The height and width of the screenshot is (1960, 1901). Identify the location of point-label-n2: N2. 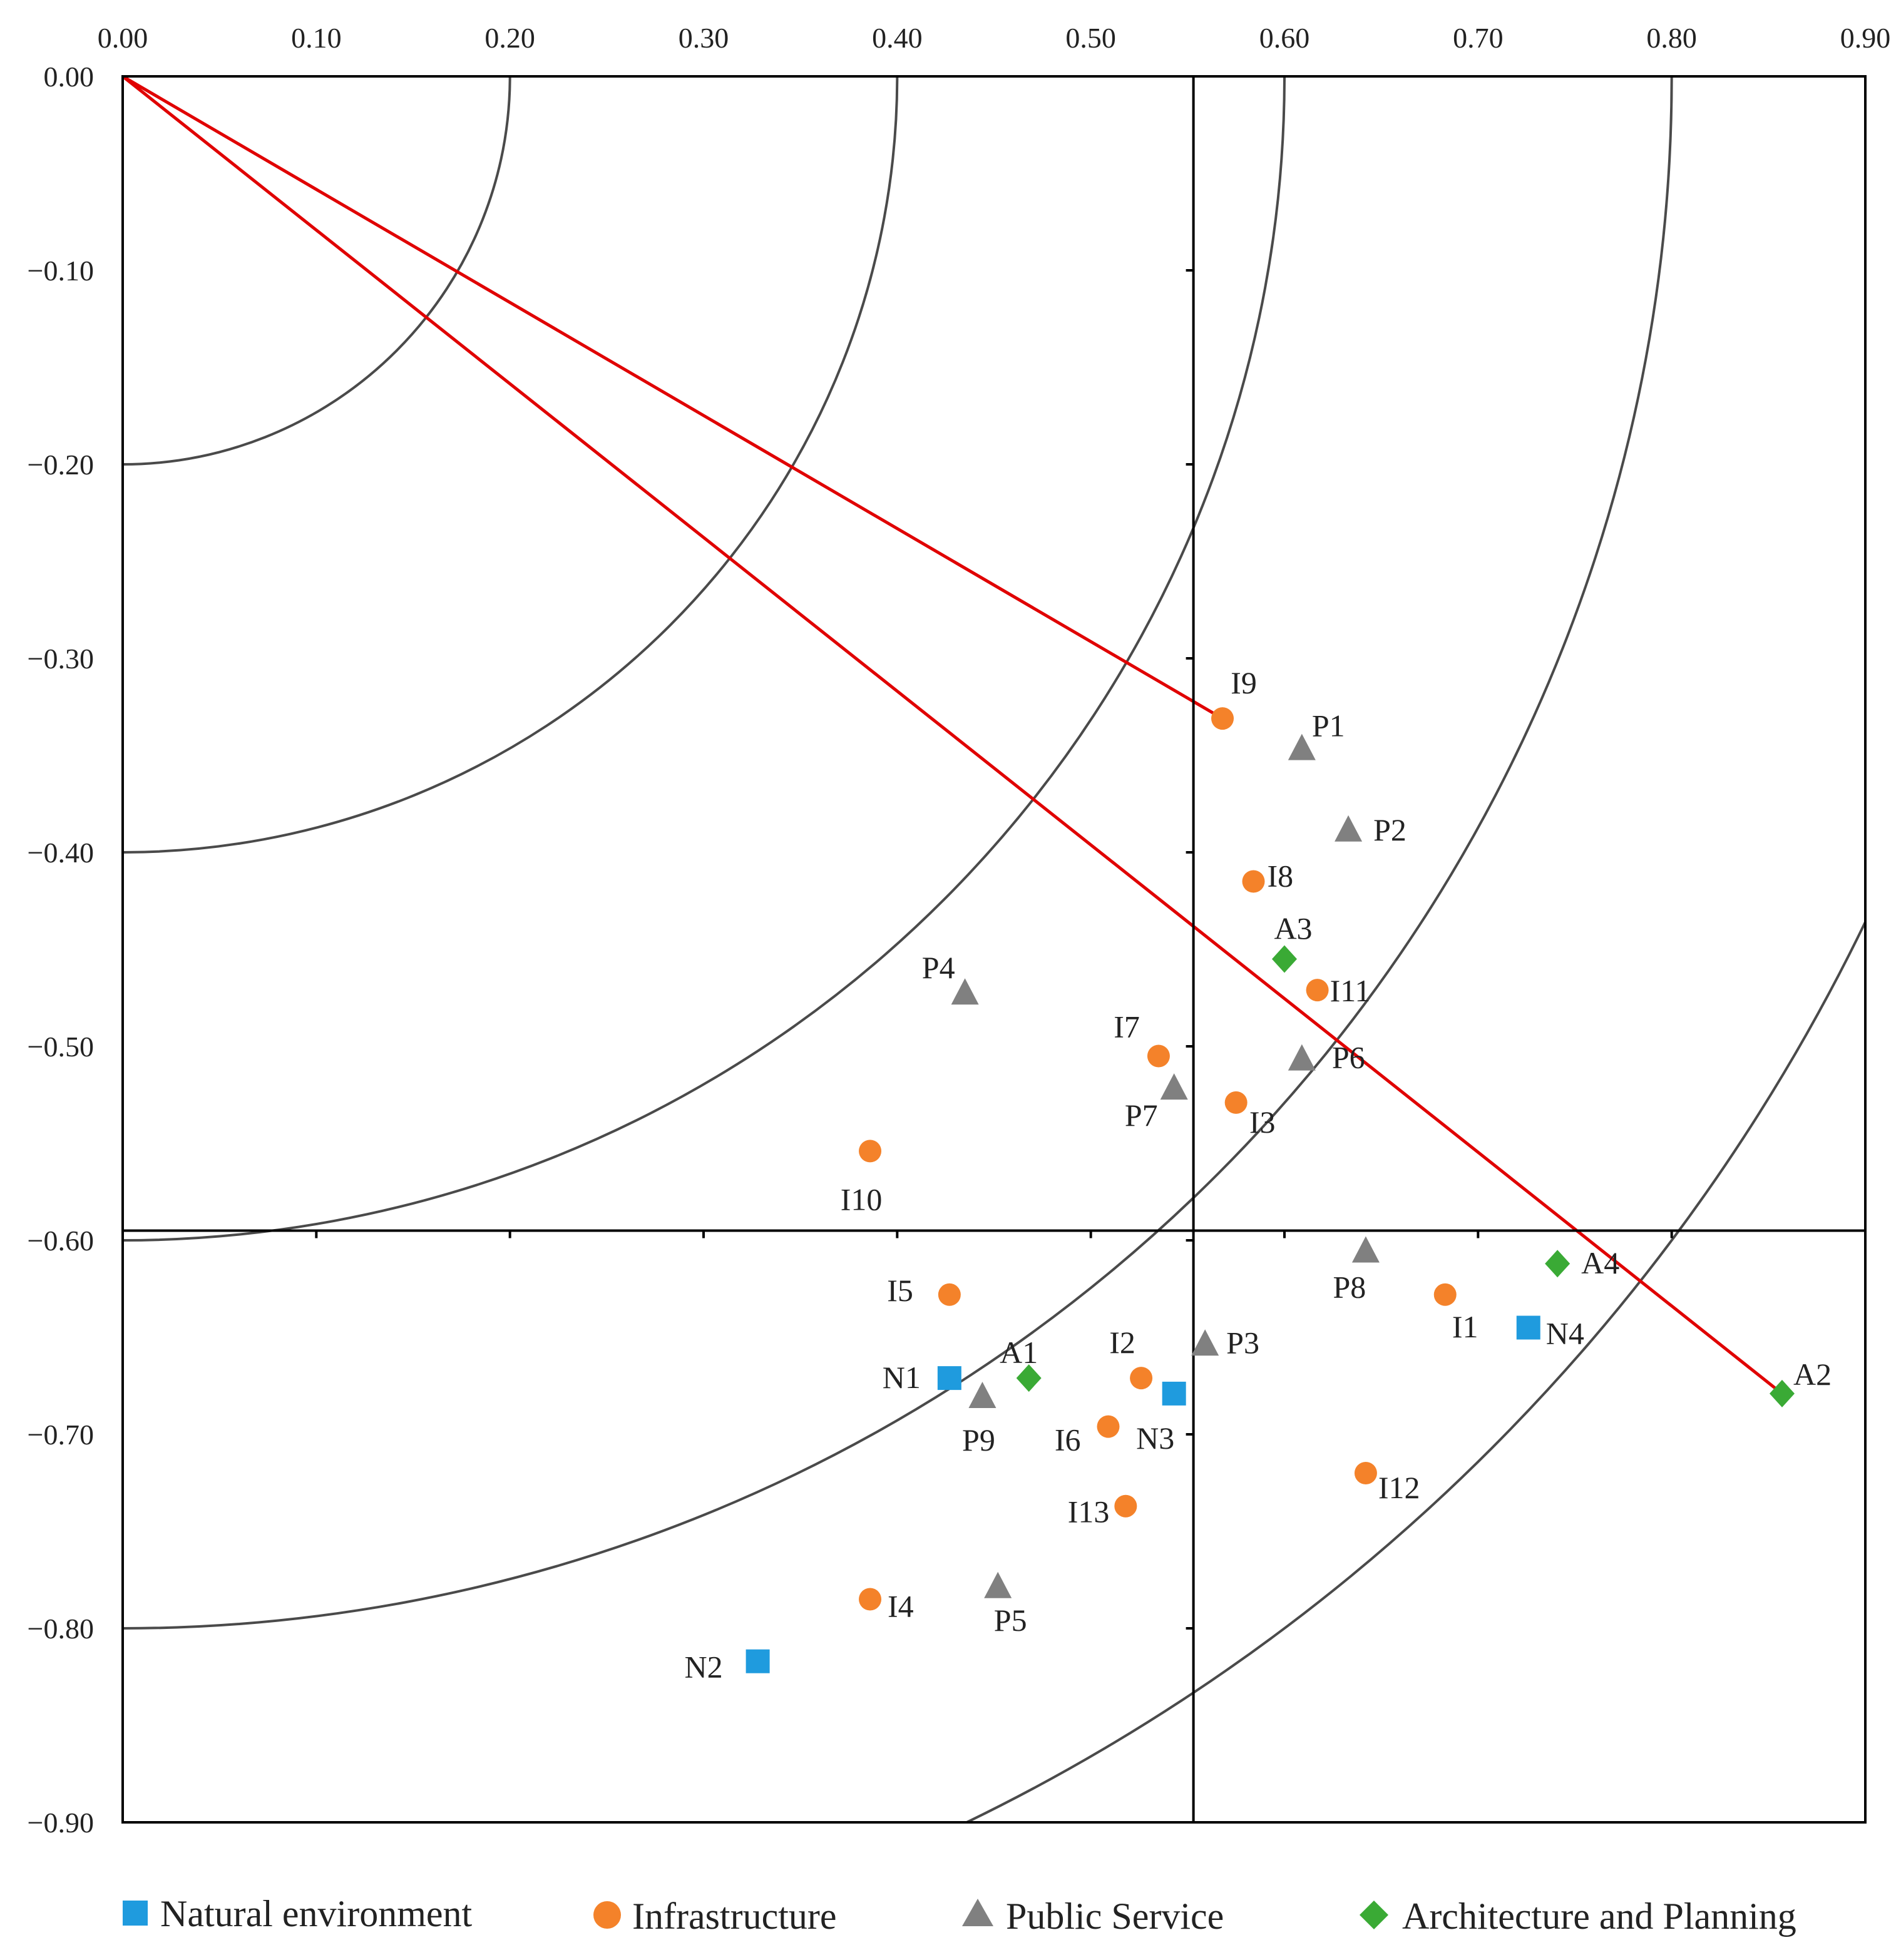
(704, 1667).